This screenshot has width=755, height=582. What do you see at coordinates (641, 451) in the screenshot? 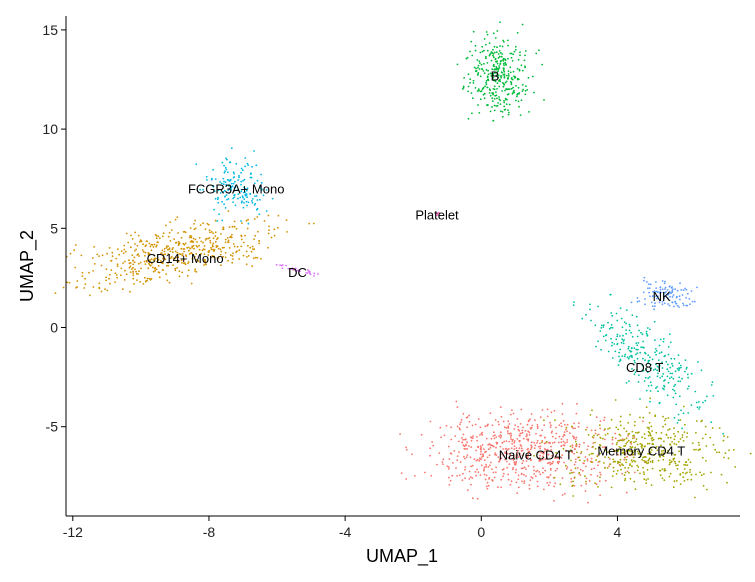
I see `cluster-label: Memory CD4 T` at bounding box center [641, 451].